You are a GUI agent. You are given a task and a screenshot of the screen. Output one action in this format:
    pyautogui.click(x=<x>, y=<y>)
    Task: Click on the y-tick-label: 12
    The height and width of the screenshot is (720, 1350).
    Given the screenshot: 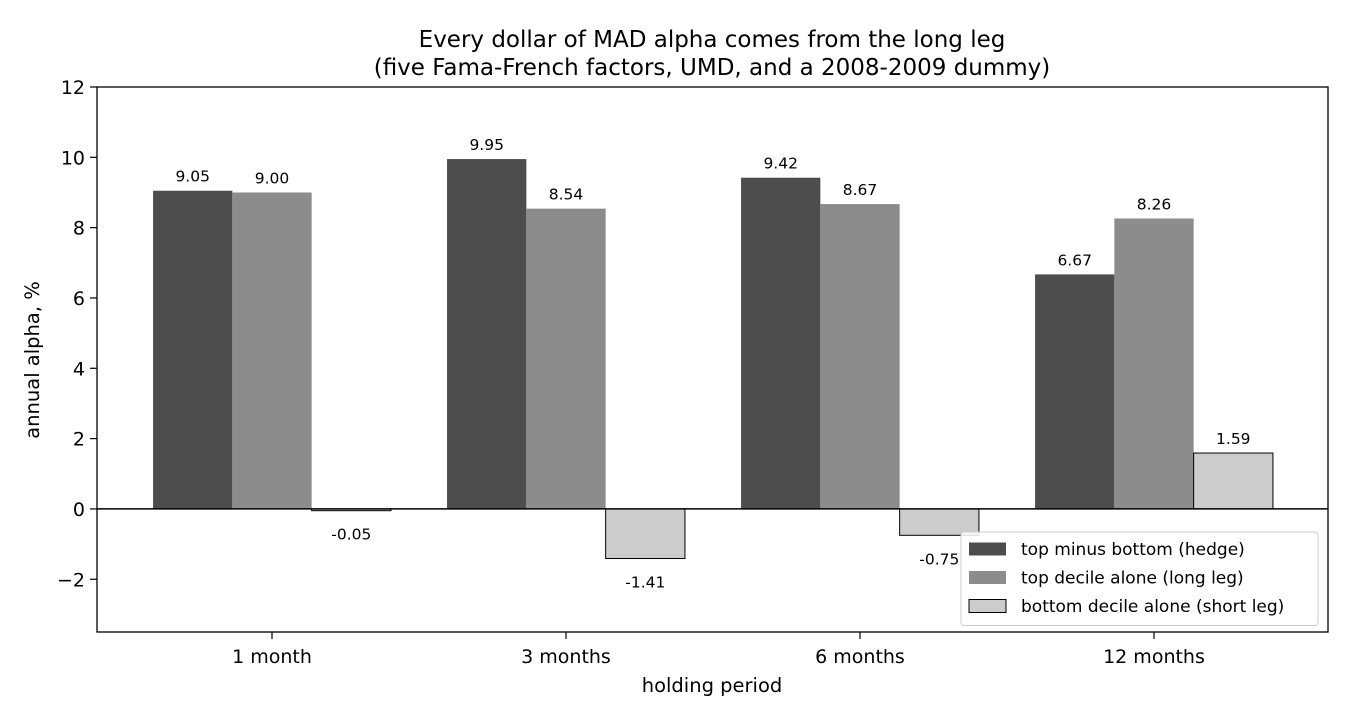 What is the action you would take?
    pyautogui.click(x=73, y=88)
    